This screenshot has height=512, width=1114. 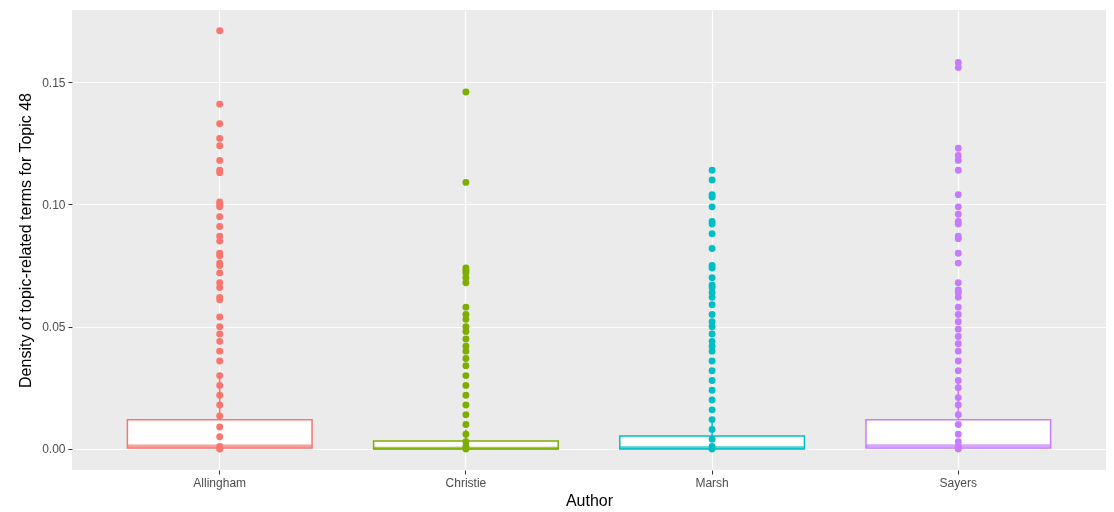 I want to click on y-tick-label: 0.10, so click(x=54, y=204).